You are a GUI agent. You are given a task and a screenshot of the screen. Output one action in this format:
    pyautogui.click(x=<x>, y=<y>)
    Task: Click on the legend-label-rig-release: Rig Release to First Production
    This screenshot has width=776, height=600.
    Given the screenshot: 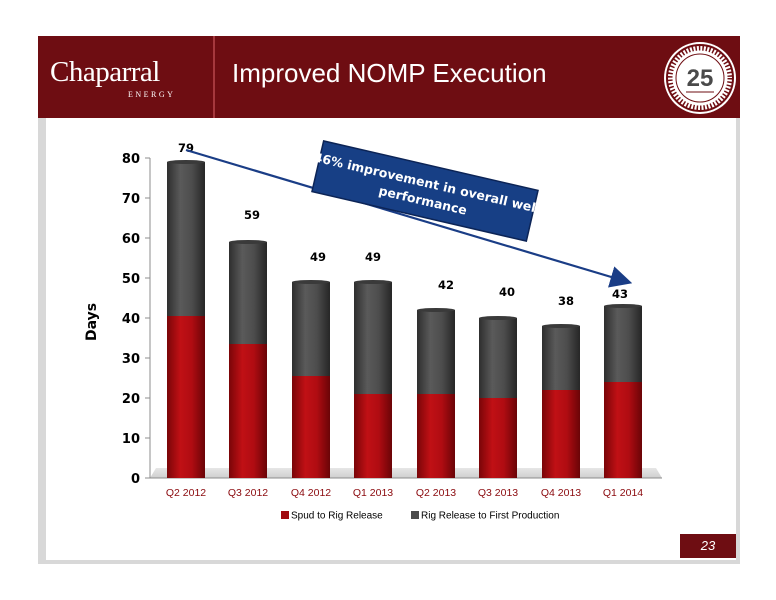 What is the action you would take?
    pyautogui.click(x=490, y=516)
    